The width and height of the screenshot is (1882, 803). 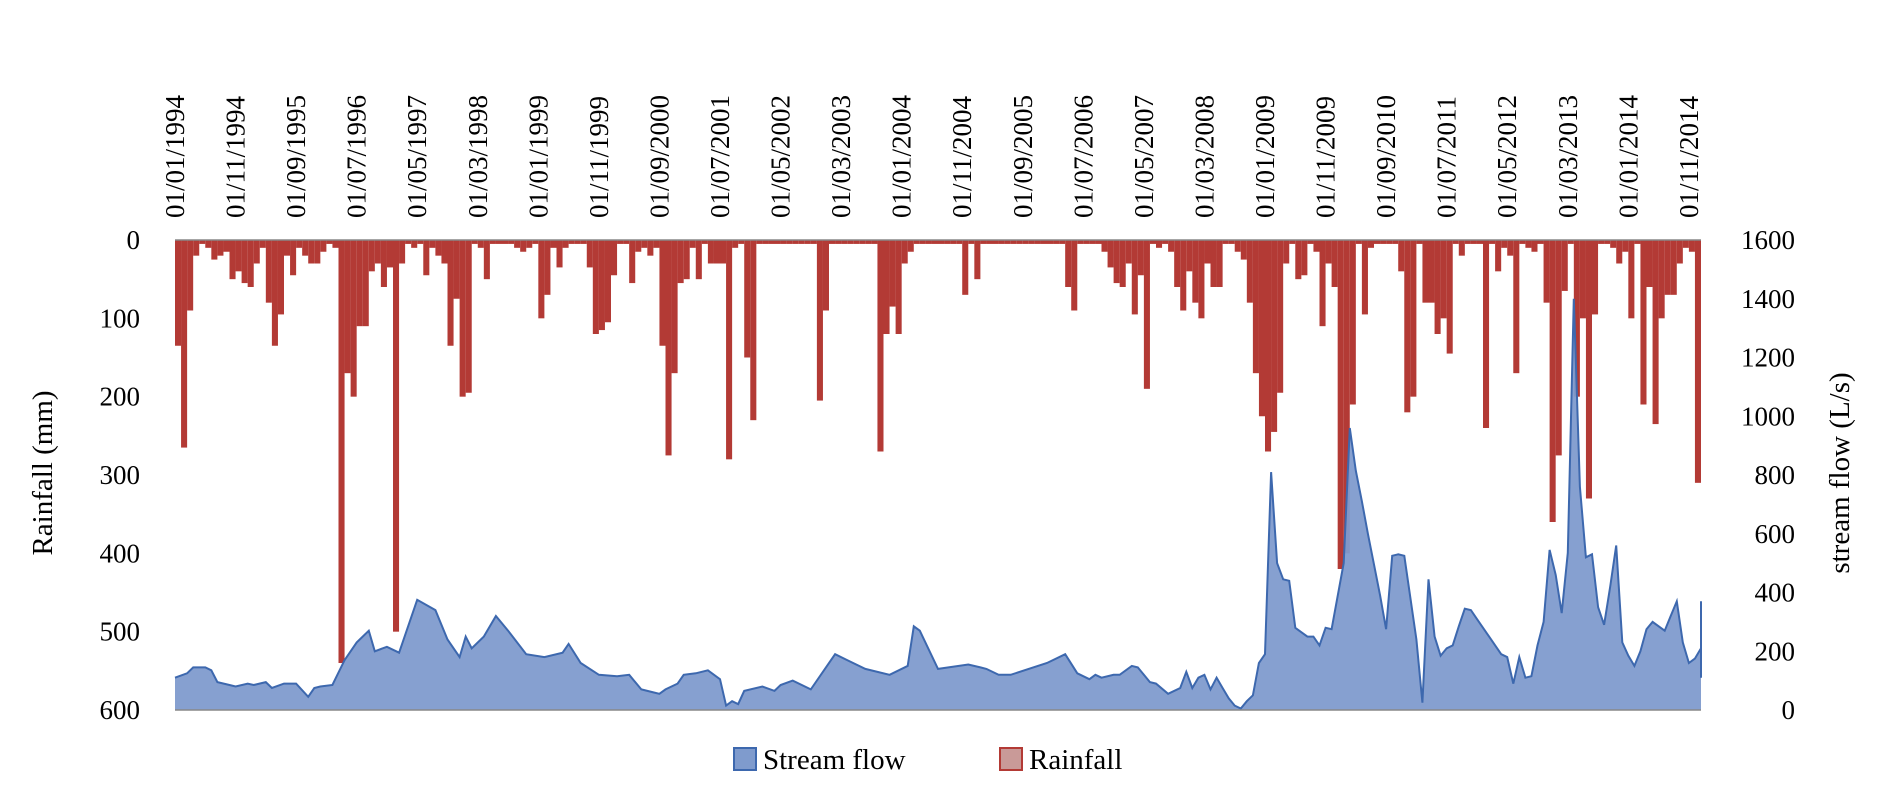 What do you see at coordinates (1840, 472) in the screenshot?
I see `y-right-axis-title: stream flow (L/s)` at bounding box center [1840, 472].